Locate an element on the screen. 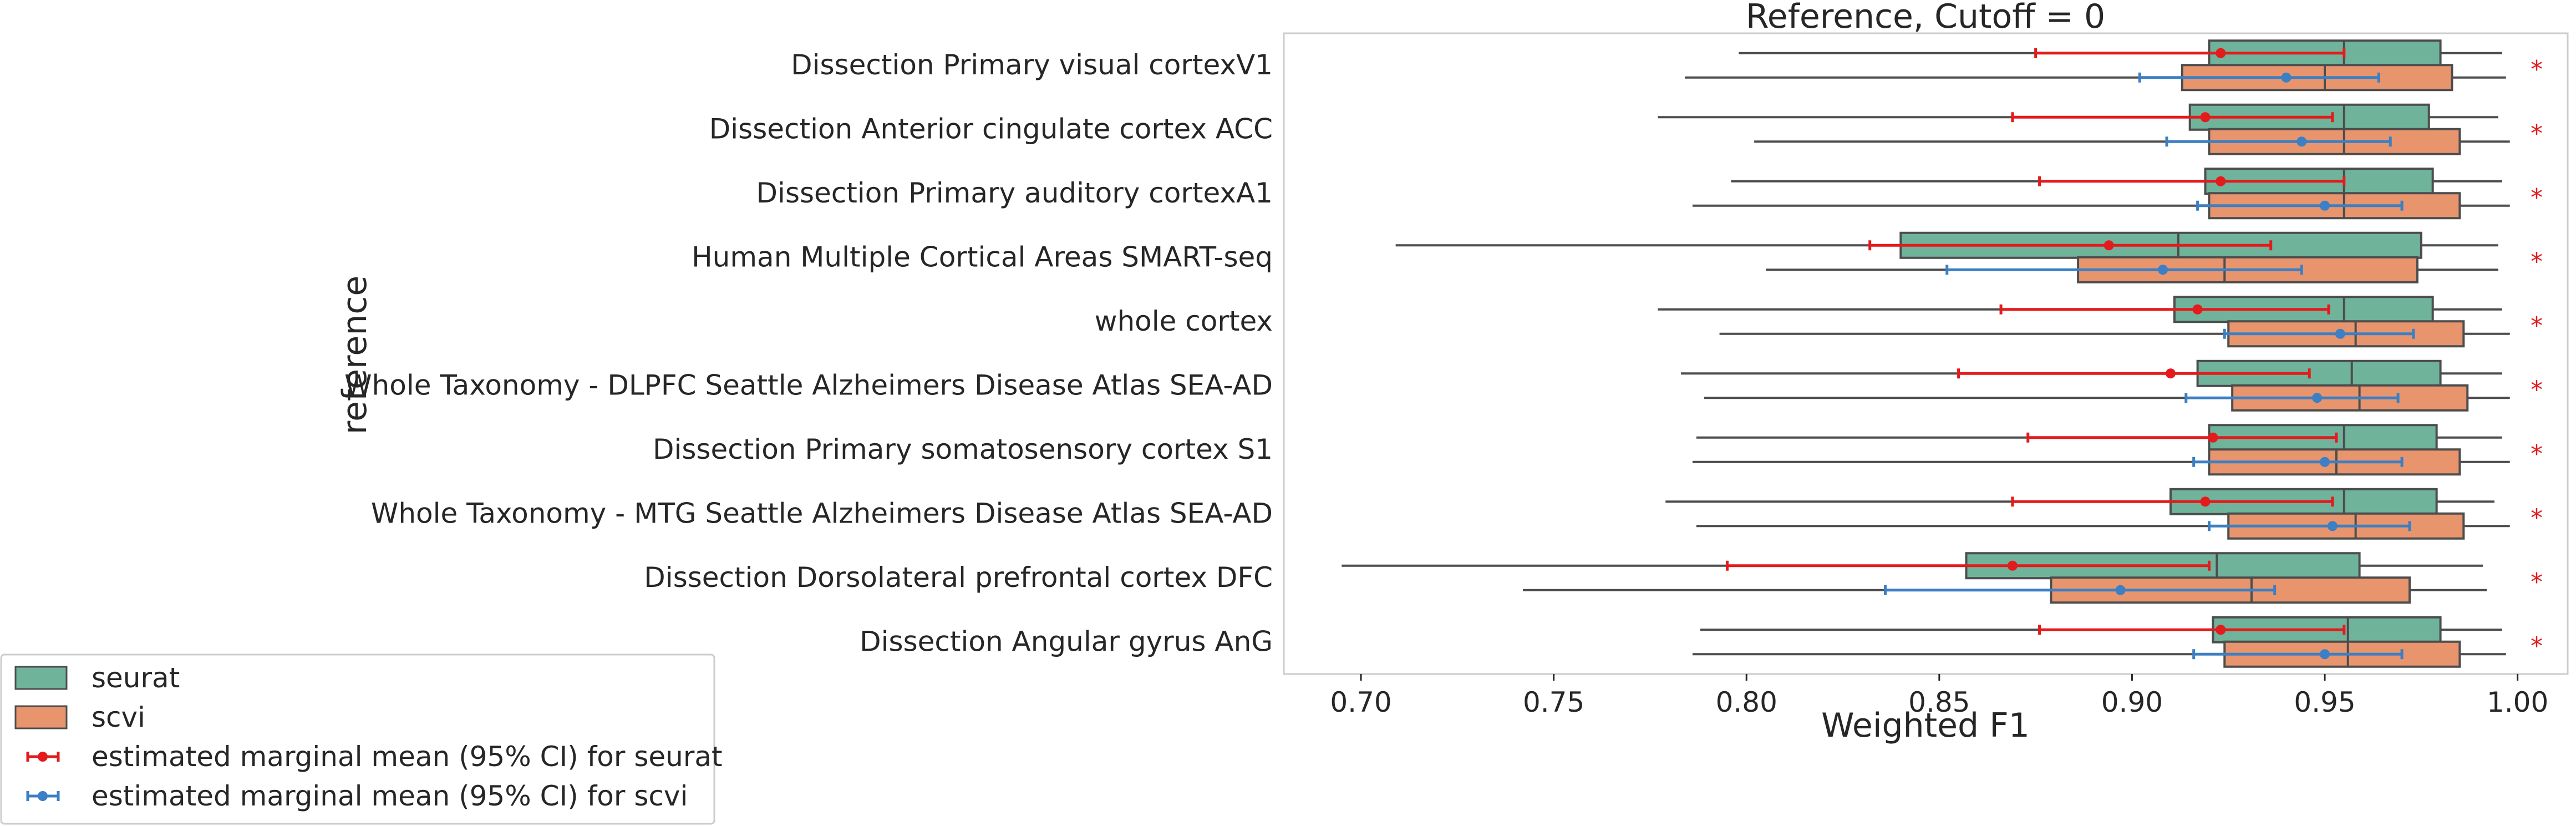 The height and width of the screenshot is (826, 2576). x-tick-label: 0.90 is located at coordinates (2132, 702).